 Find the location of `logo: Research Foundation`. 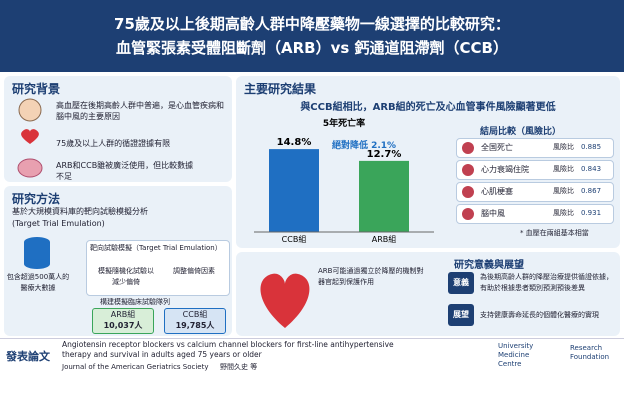

logo: Research Foundation is located at coordinates (590, 352).